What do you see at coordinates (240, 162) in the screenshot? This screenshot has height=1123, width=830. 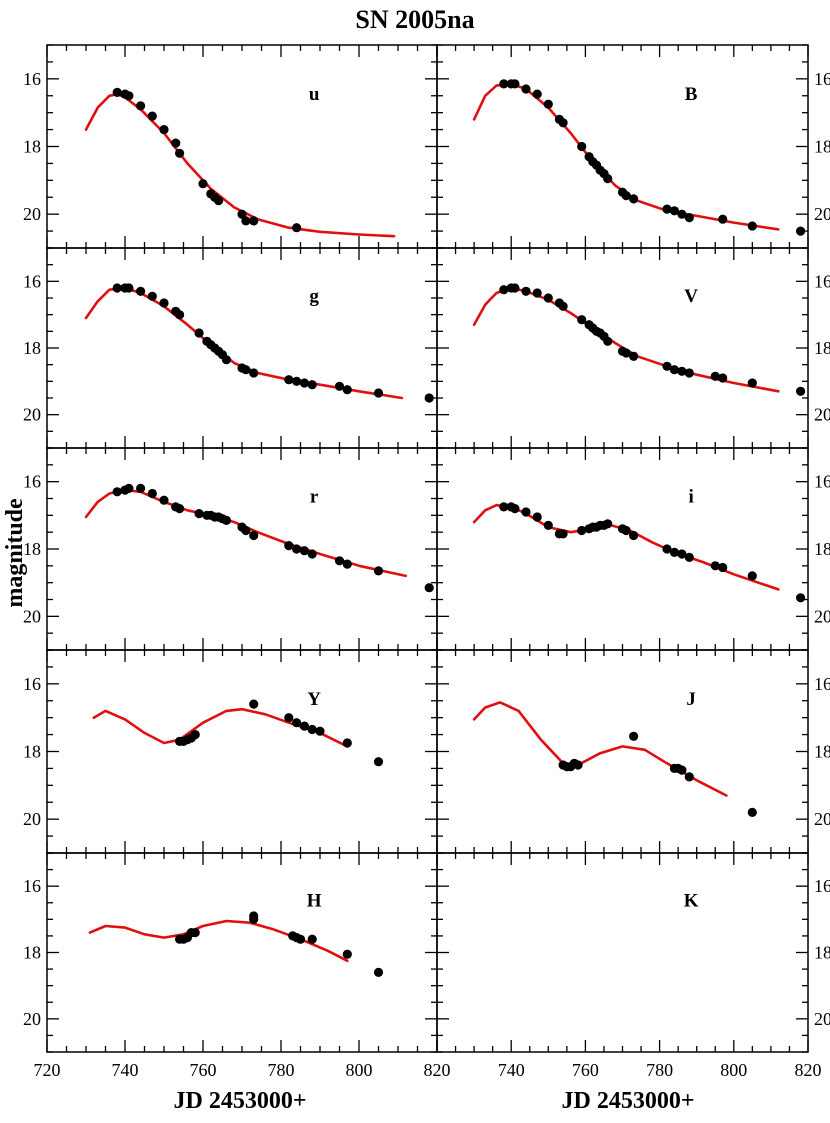 I see `panel-u-data` at bounding box center [240, 162].